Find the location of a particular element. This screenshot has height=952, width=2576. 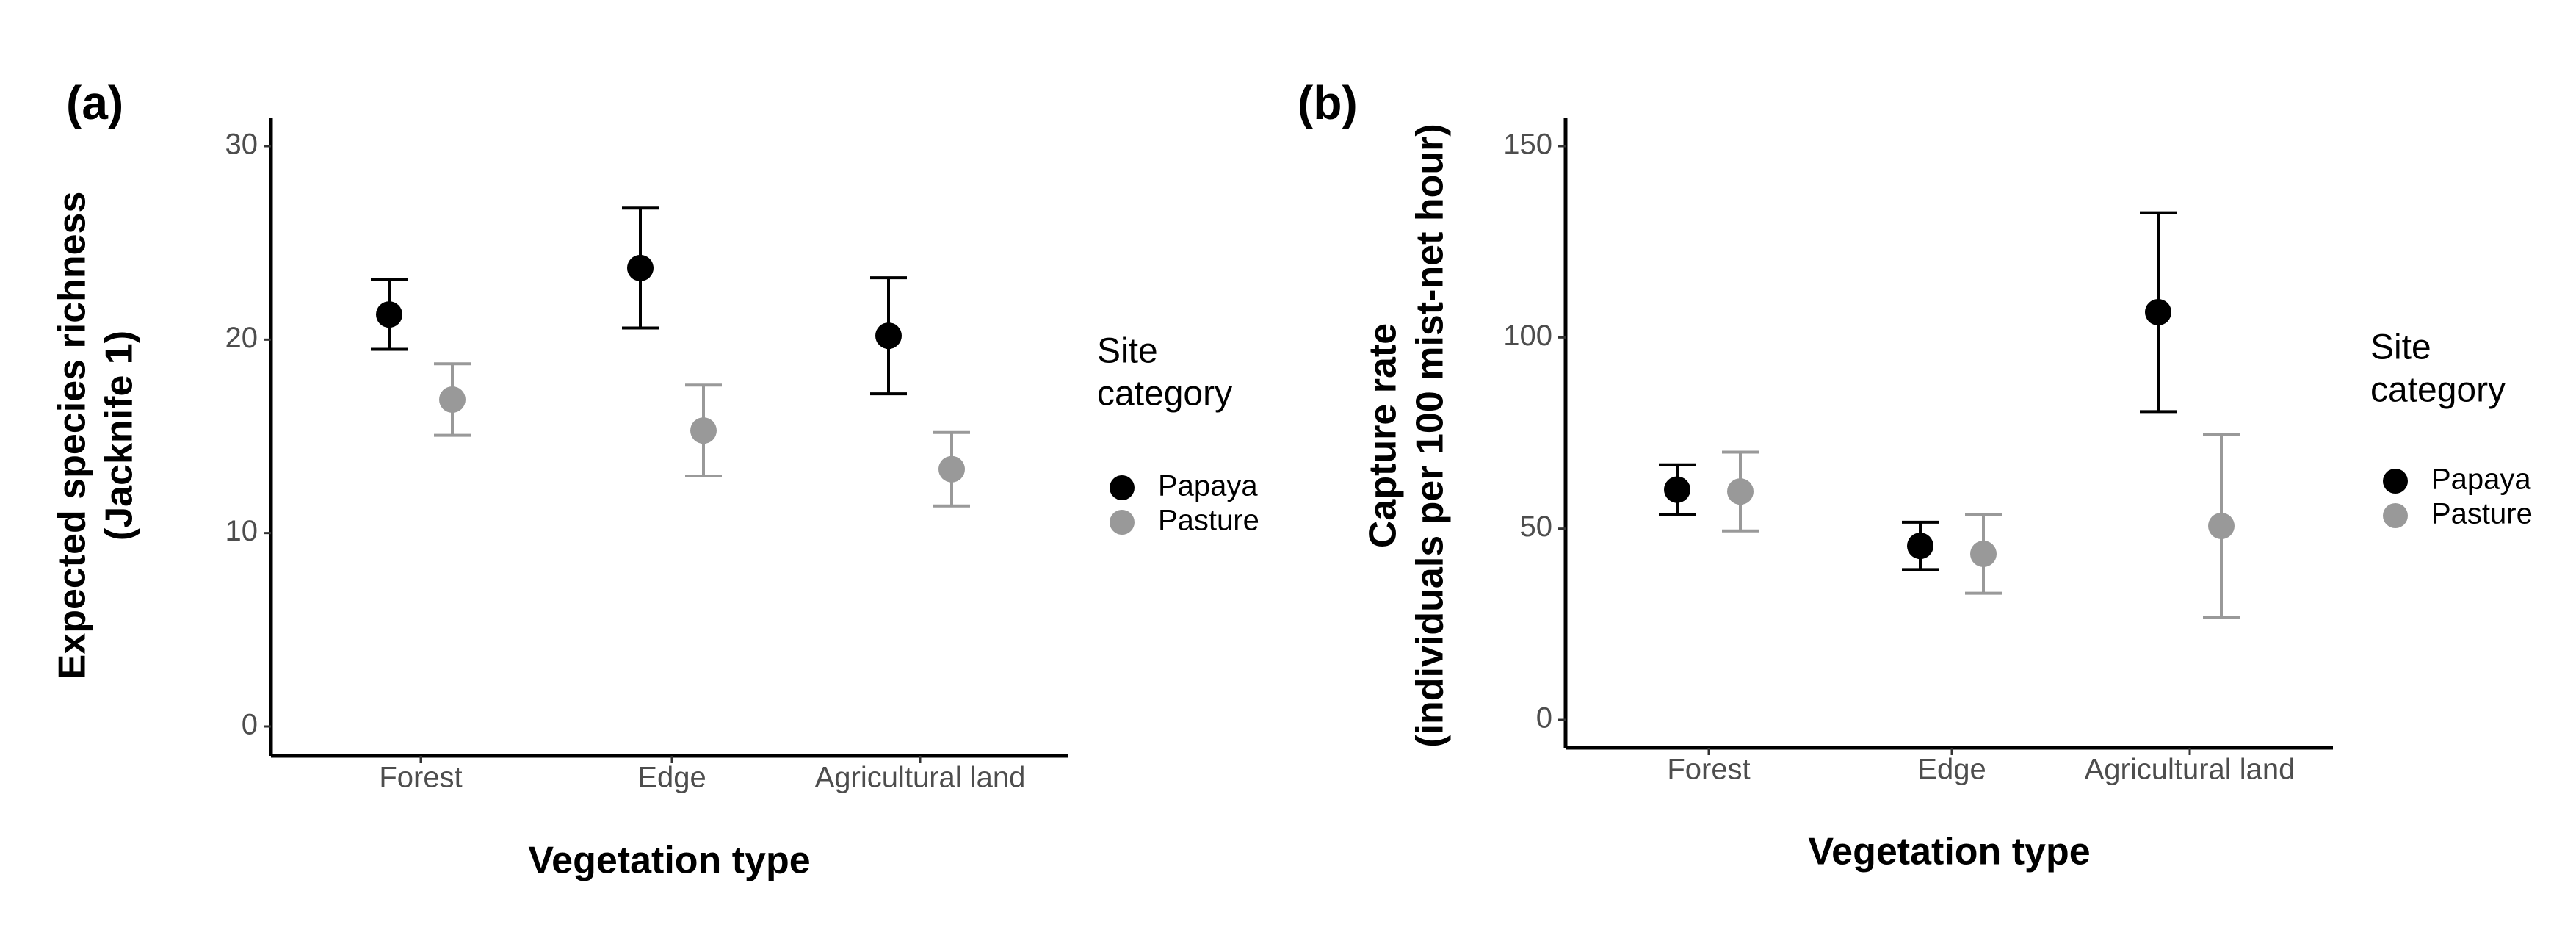

panel-label: (b) is located at coordinates (1328, 102).